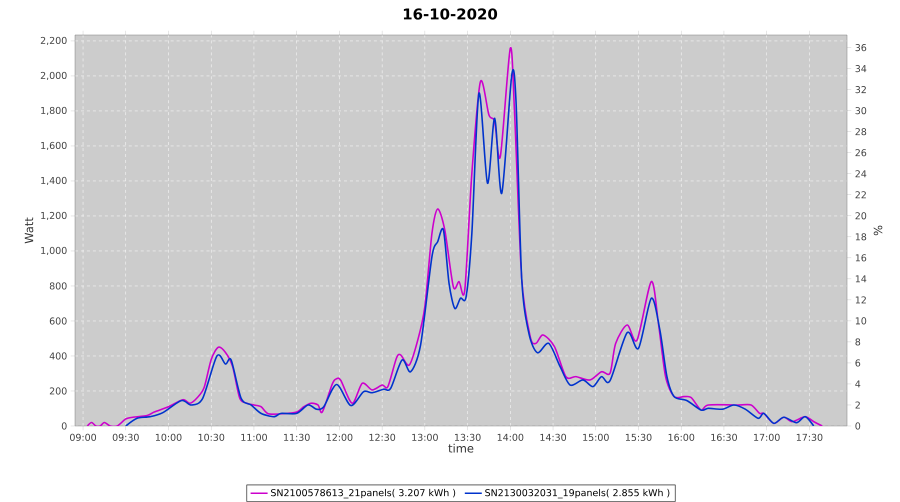 The width and height of the screenshot is (900, 502). I want to click on y2-tick-label: 26, so click(860, 152).